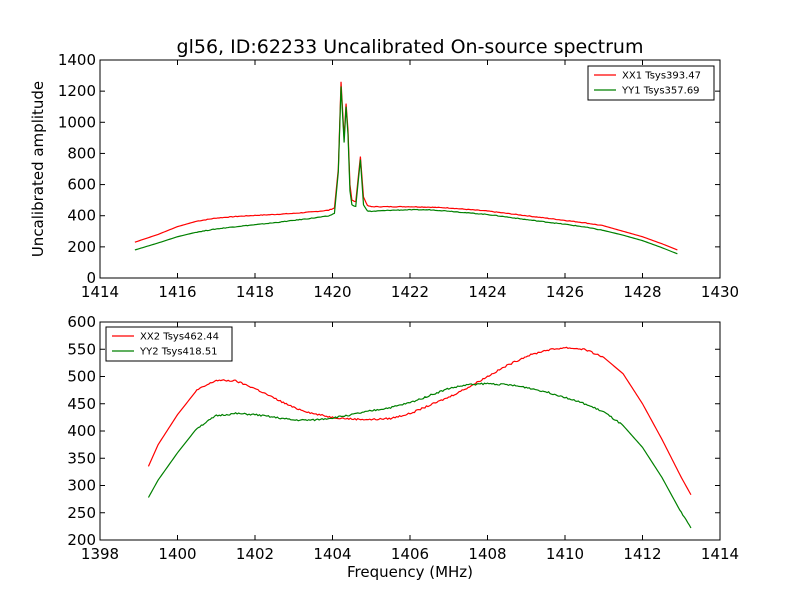 This screenshot has width=800, height=600. Describe the element at coordinates (81, 513) in the screenshot. I see `y-tick-label: 250` at that location.